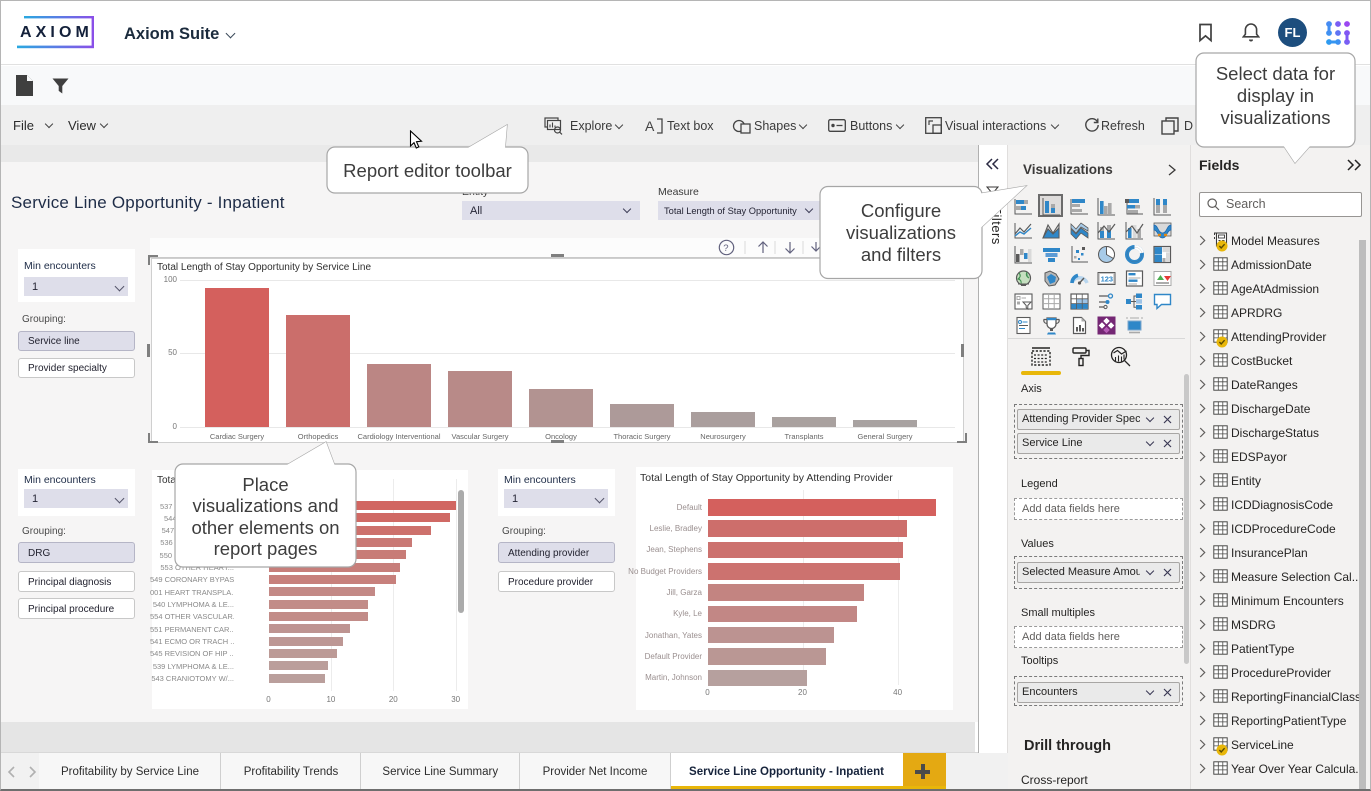  What do you see at coordinates (650, 126) in the screenshot?
I see `svg-text: A` at bounding box center [650, 126].